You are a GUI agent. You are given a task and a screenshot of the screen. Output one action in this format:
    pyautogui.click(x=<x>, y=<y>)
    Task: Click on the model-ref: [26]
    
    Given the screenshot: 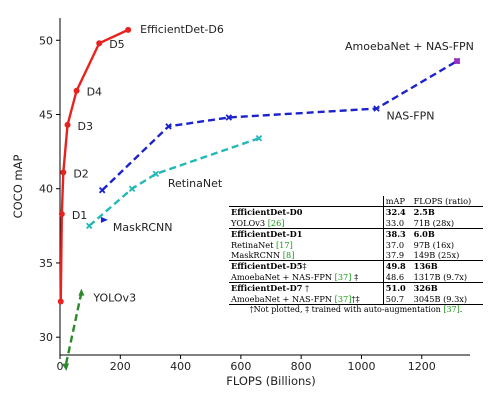 What is the action you would take?
    pyautogui.click(x=276, y=222)
    